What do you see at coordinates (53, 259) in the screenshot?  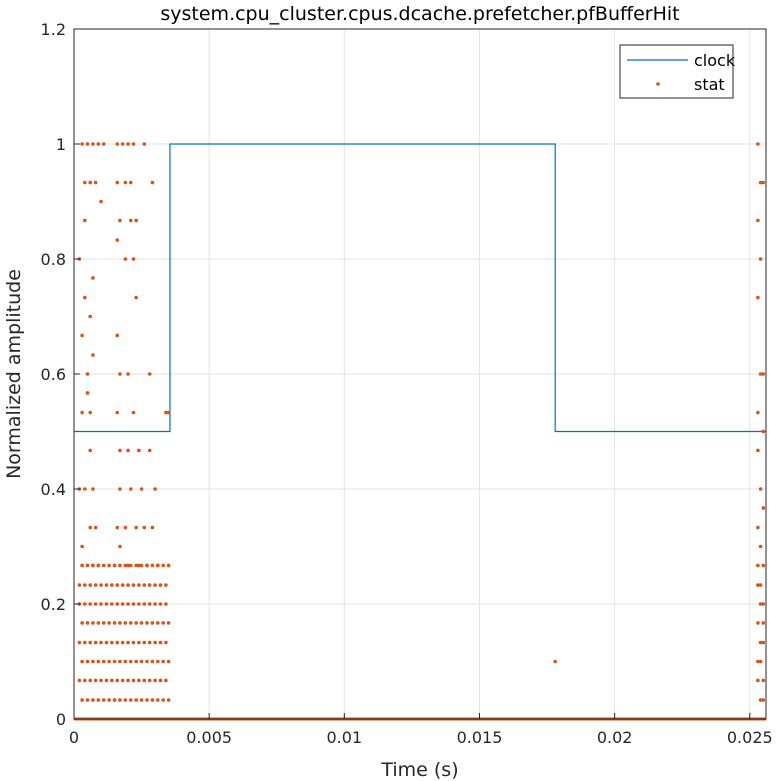 I see `y-tick-label: 0.8` at bounding box center [53, 259].